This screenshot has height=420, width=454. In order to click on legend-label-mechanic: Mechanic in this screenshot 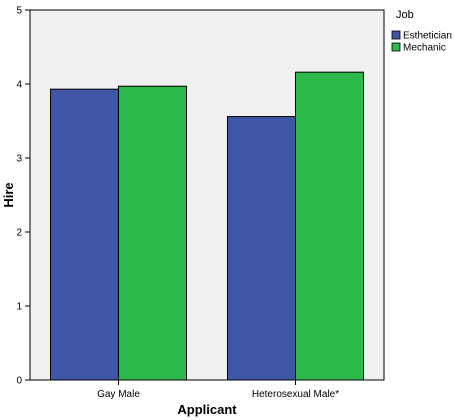, I will do `click(424, 48)`.